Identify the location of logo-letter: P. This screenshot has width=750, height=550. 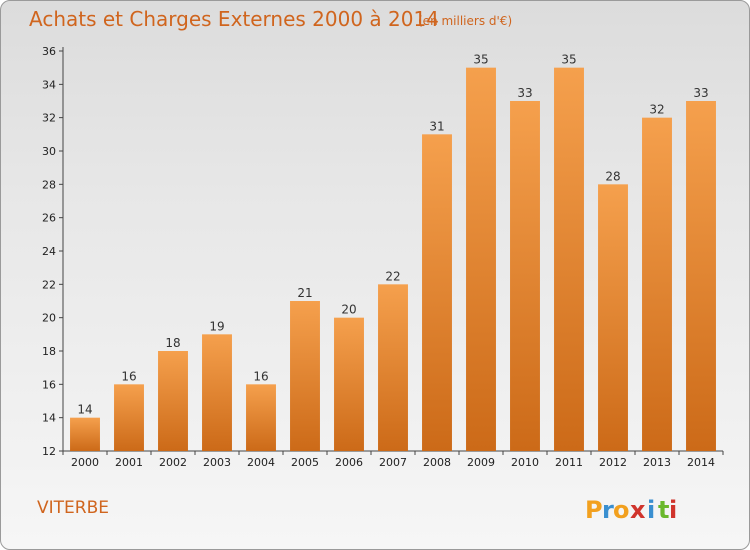
(594, 510).